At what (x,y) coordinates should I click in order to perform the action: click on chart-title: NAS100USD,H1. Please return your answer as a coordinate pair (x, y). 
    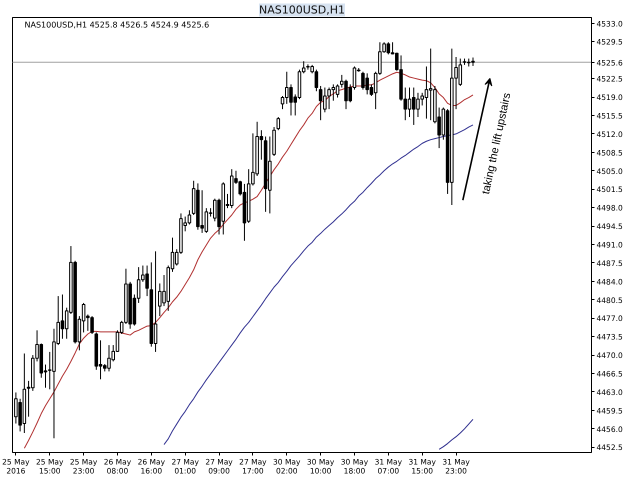
    Looking at the image, I should click on (302, 10).